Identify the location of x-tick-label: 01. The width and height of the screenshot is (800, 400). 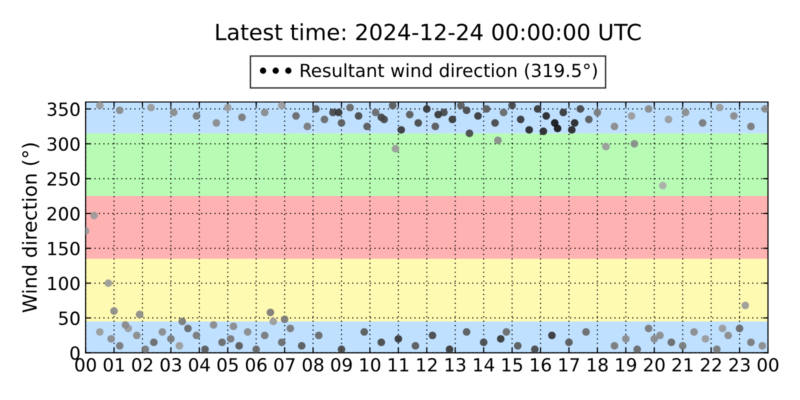
(114, 365).